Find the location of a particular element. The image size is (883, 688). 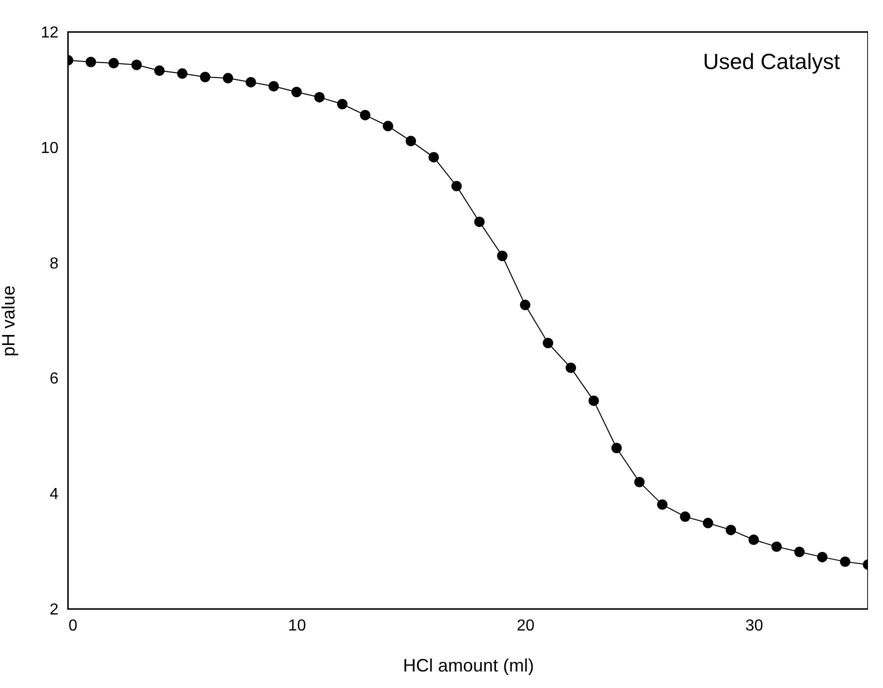

y-tick-label: 10 is located at coordinates (49, 148).